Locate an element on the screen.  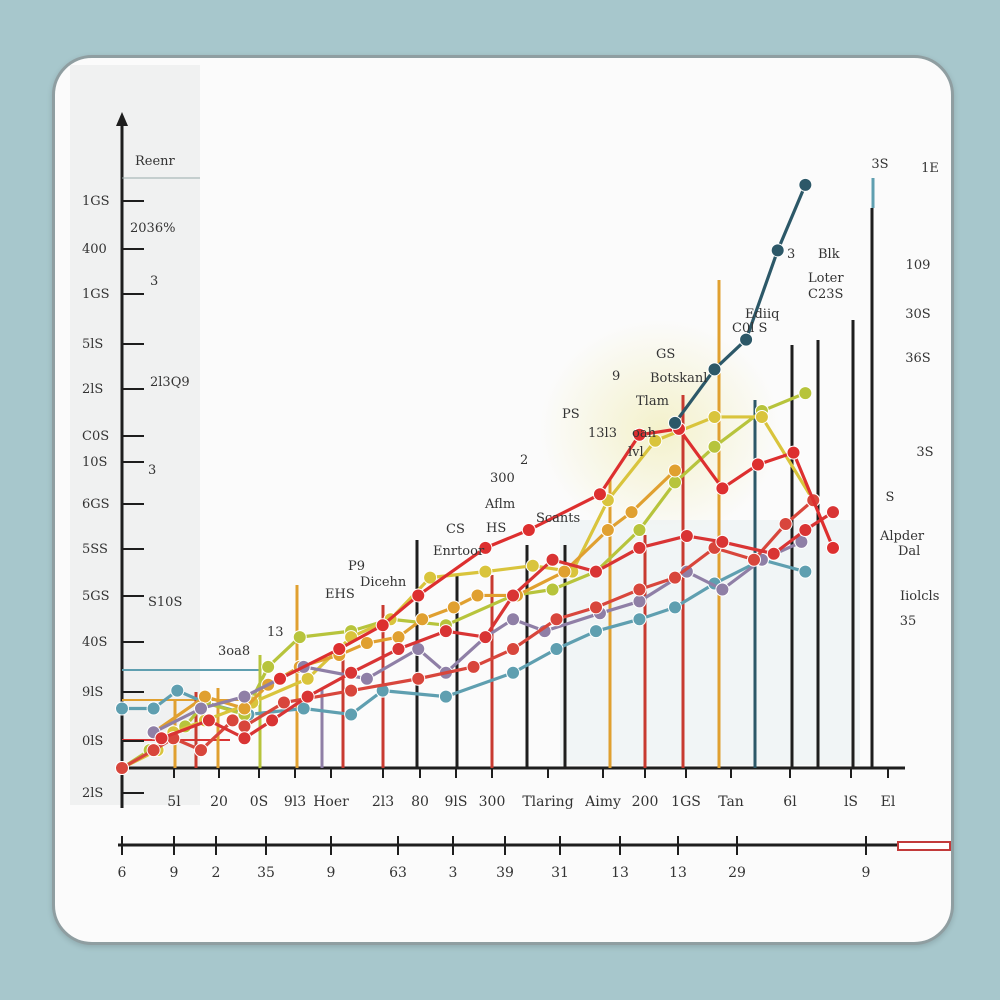
x-tick-label: Tlaring is located at coordinates (547, 802).